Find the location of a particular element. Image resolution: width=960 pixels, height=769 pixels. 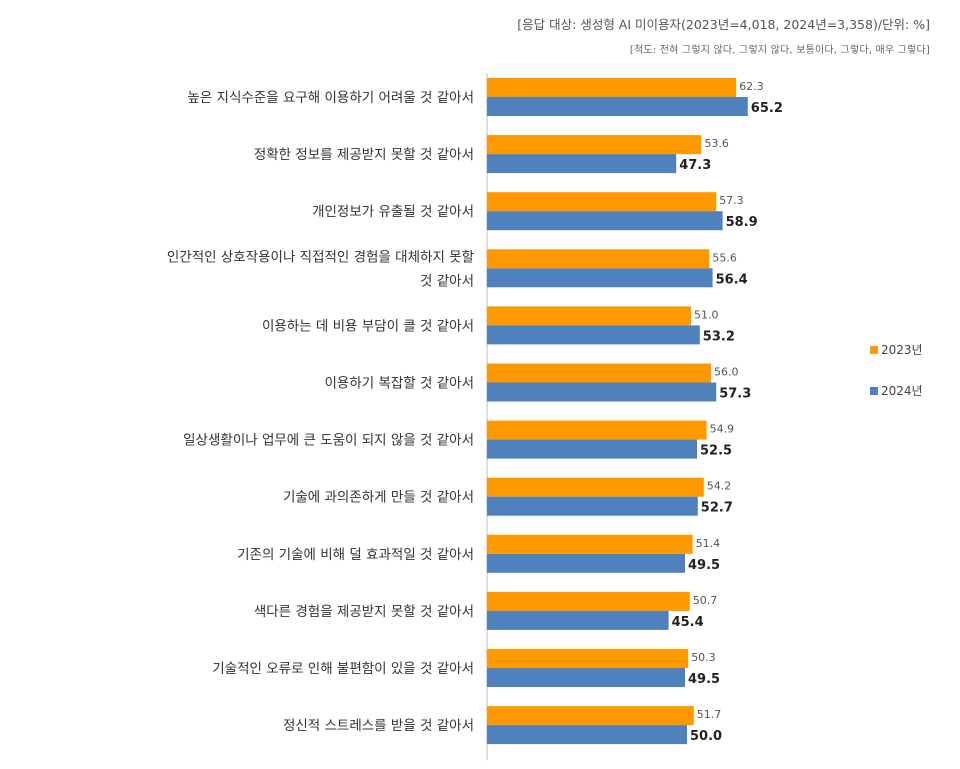

data-label-2023: 54.9 is located at coordinates (722, 429).